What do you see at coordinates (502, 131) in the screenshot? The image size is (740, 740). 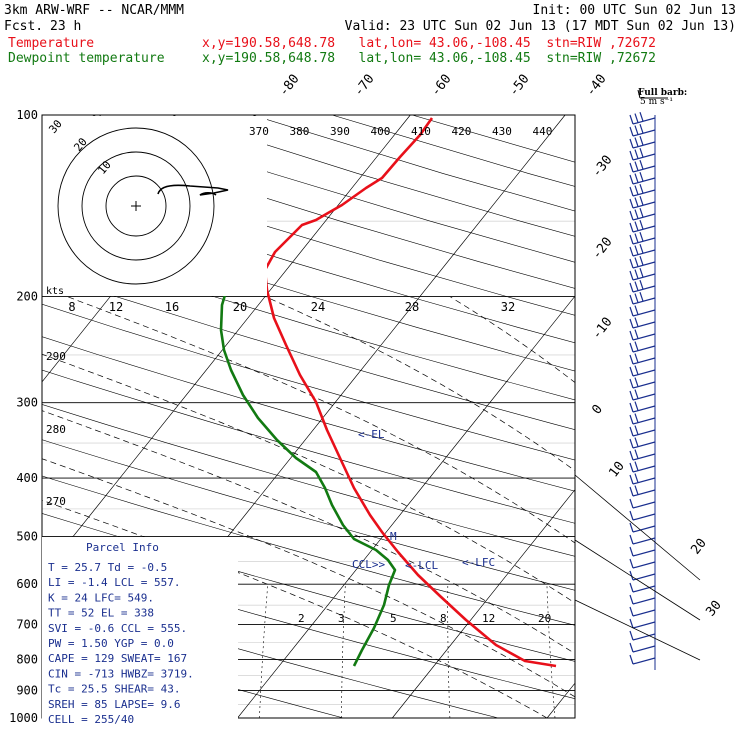 I see `theta-e-label-430: 430` at bounding box center [502, 131].